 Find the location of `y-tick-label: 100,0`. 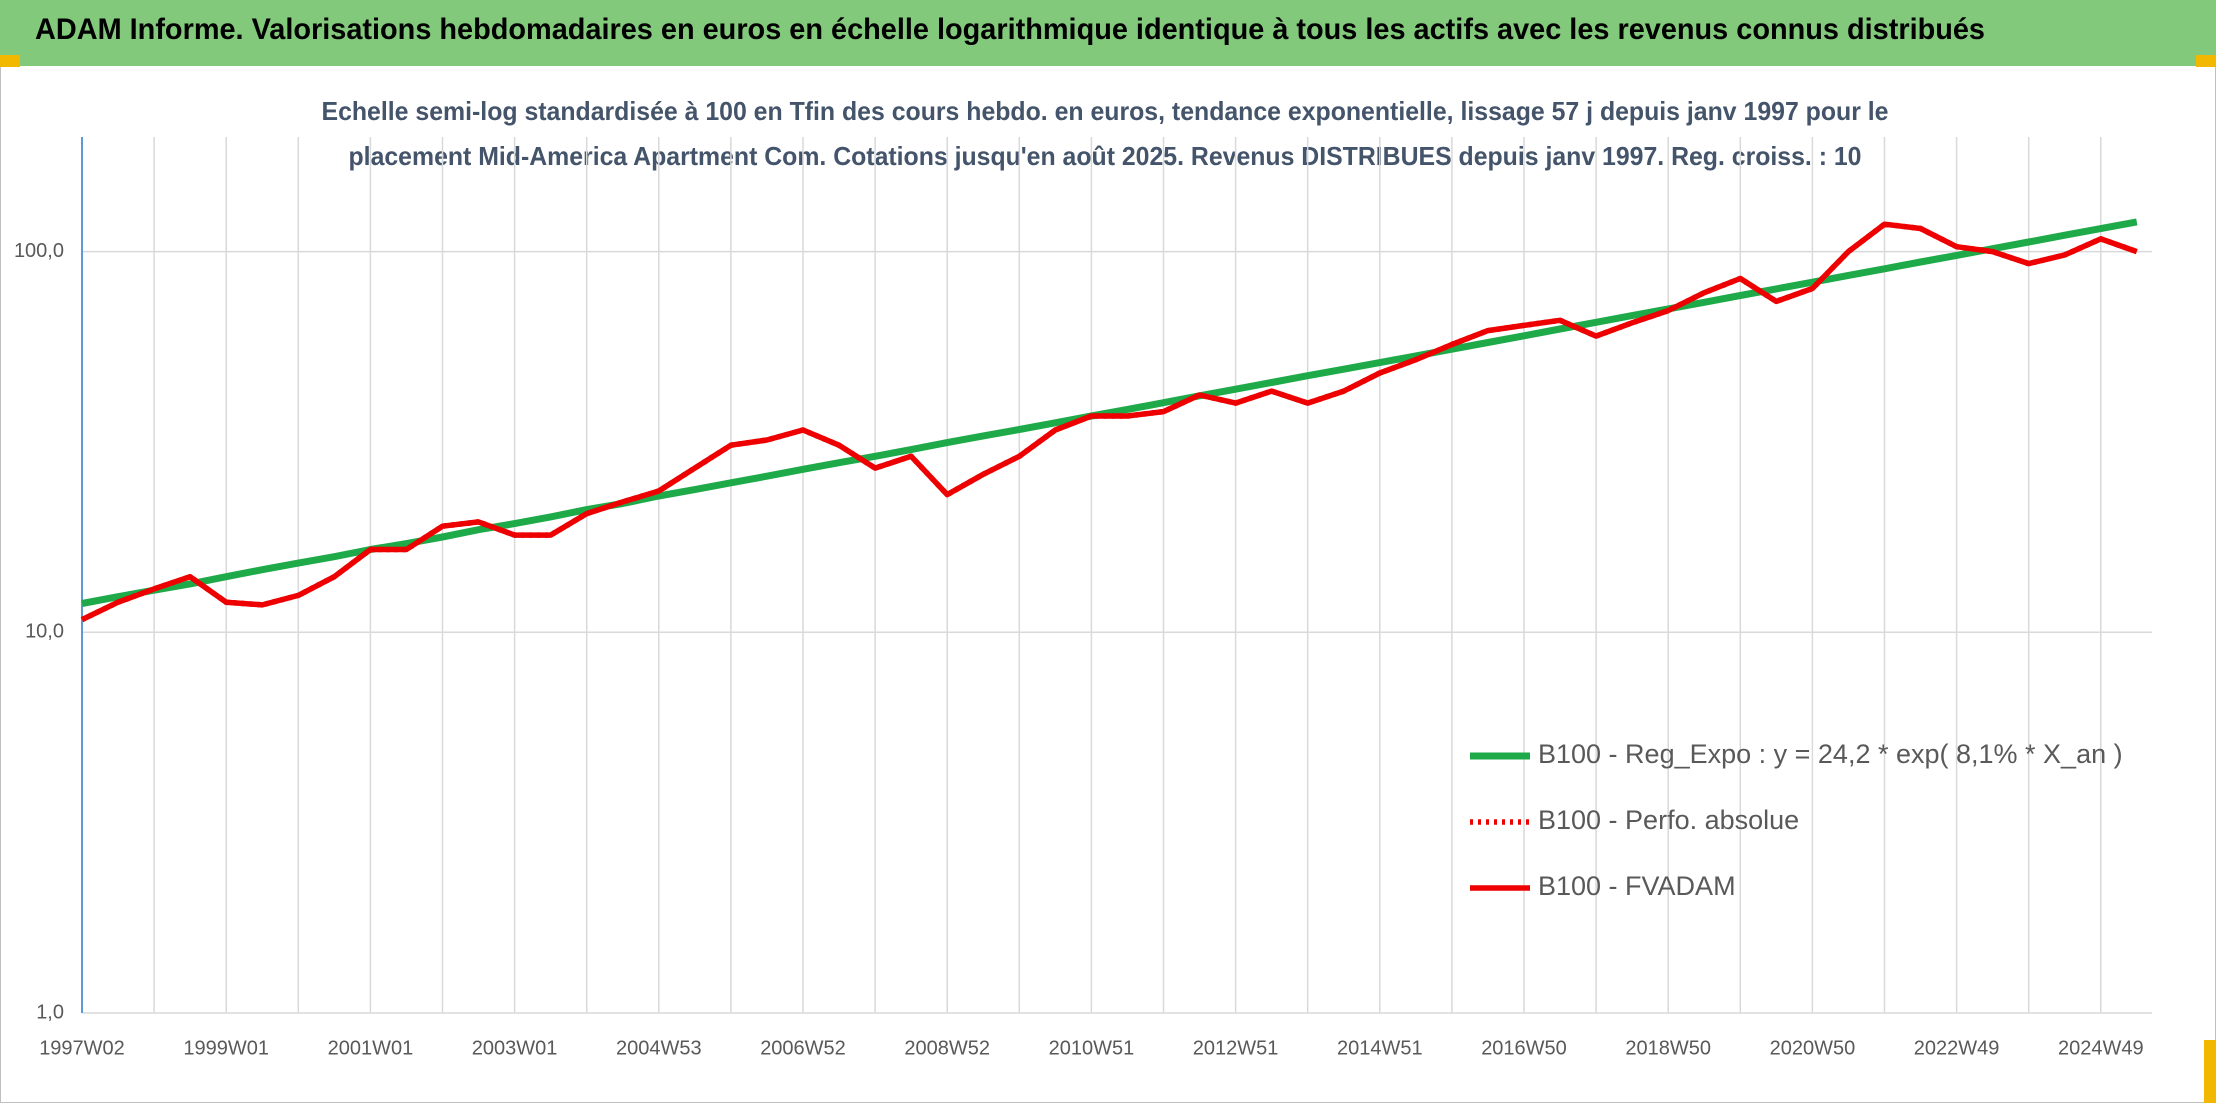

y-tick-label: 100,0 is located at coordinates (39, 251).